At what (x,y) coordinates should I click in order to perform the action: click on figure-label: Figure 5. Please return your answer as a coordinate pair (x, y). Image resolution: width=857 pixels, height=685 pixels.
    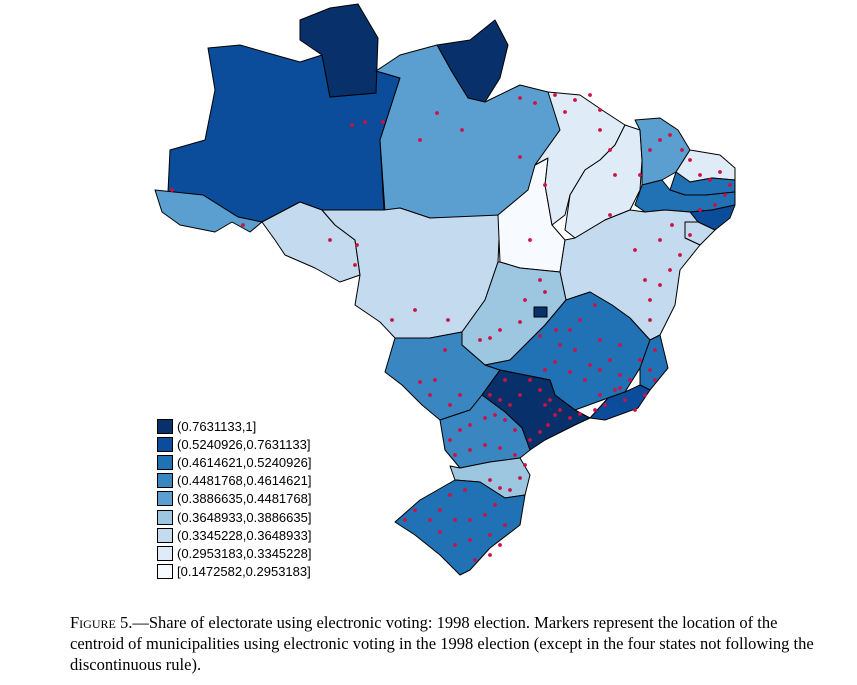
    Looking at the image, I should click on (99, 622).